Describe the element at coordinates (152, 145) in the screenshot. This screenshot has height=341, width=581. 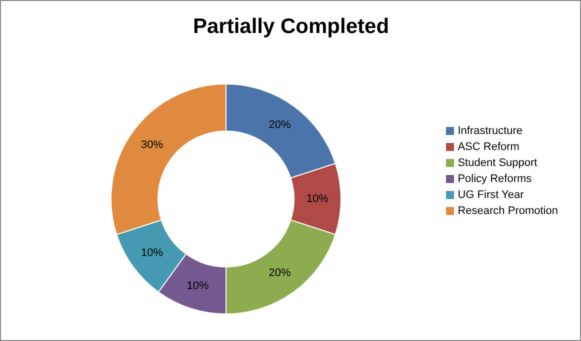
I see `data-label: 30%` at that location.